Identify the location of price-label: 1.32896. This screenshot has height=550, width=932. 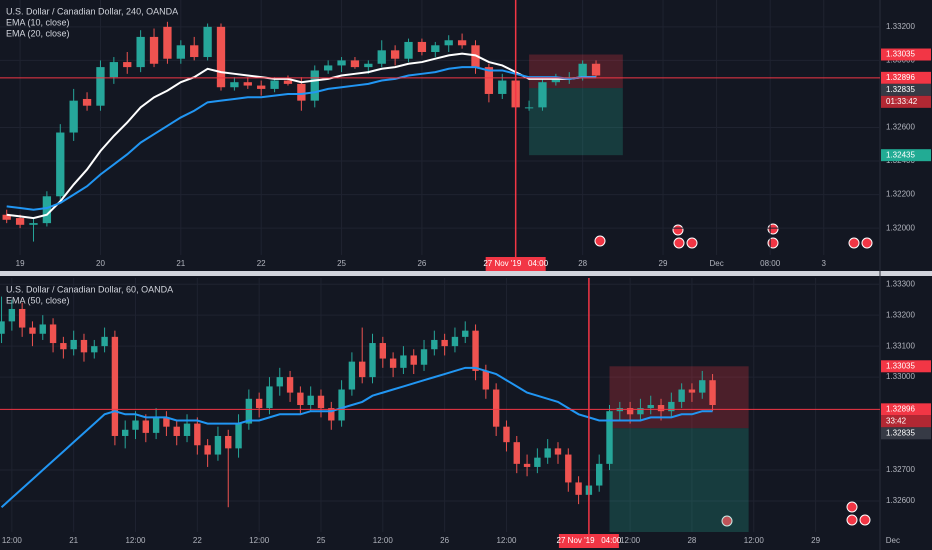
(900, 77).